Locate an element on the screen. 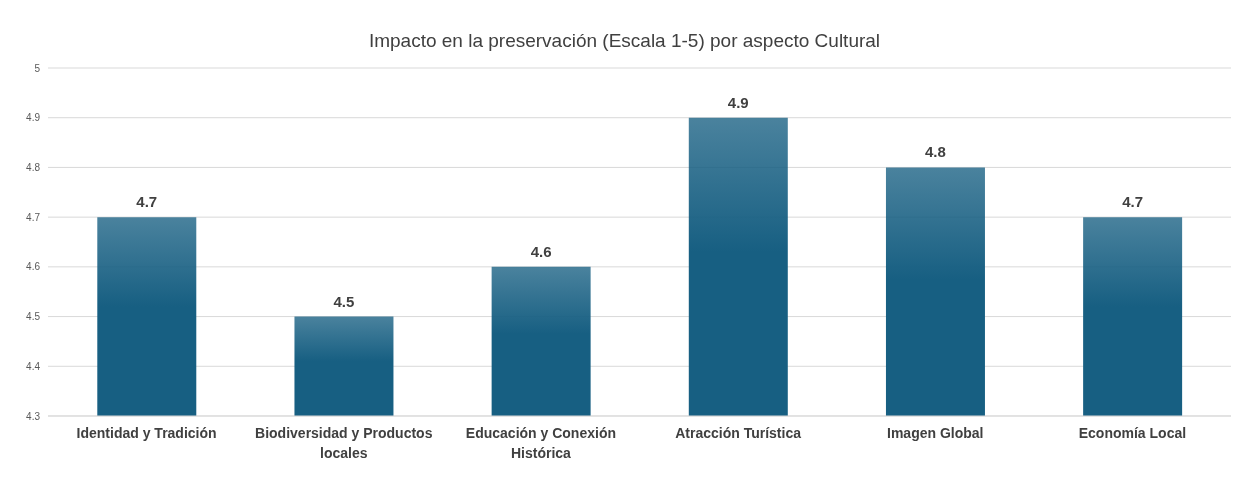 The image size is (1249, 498). data-label: 4.6 is located at coordinates (541, 251).